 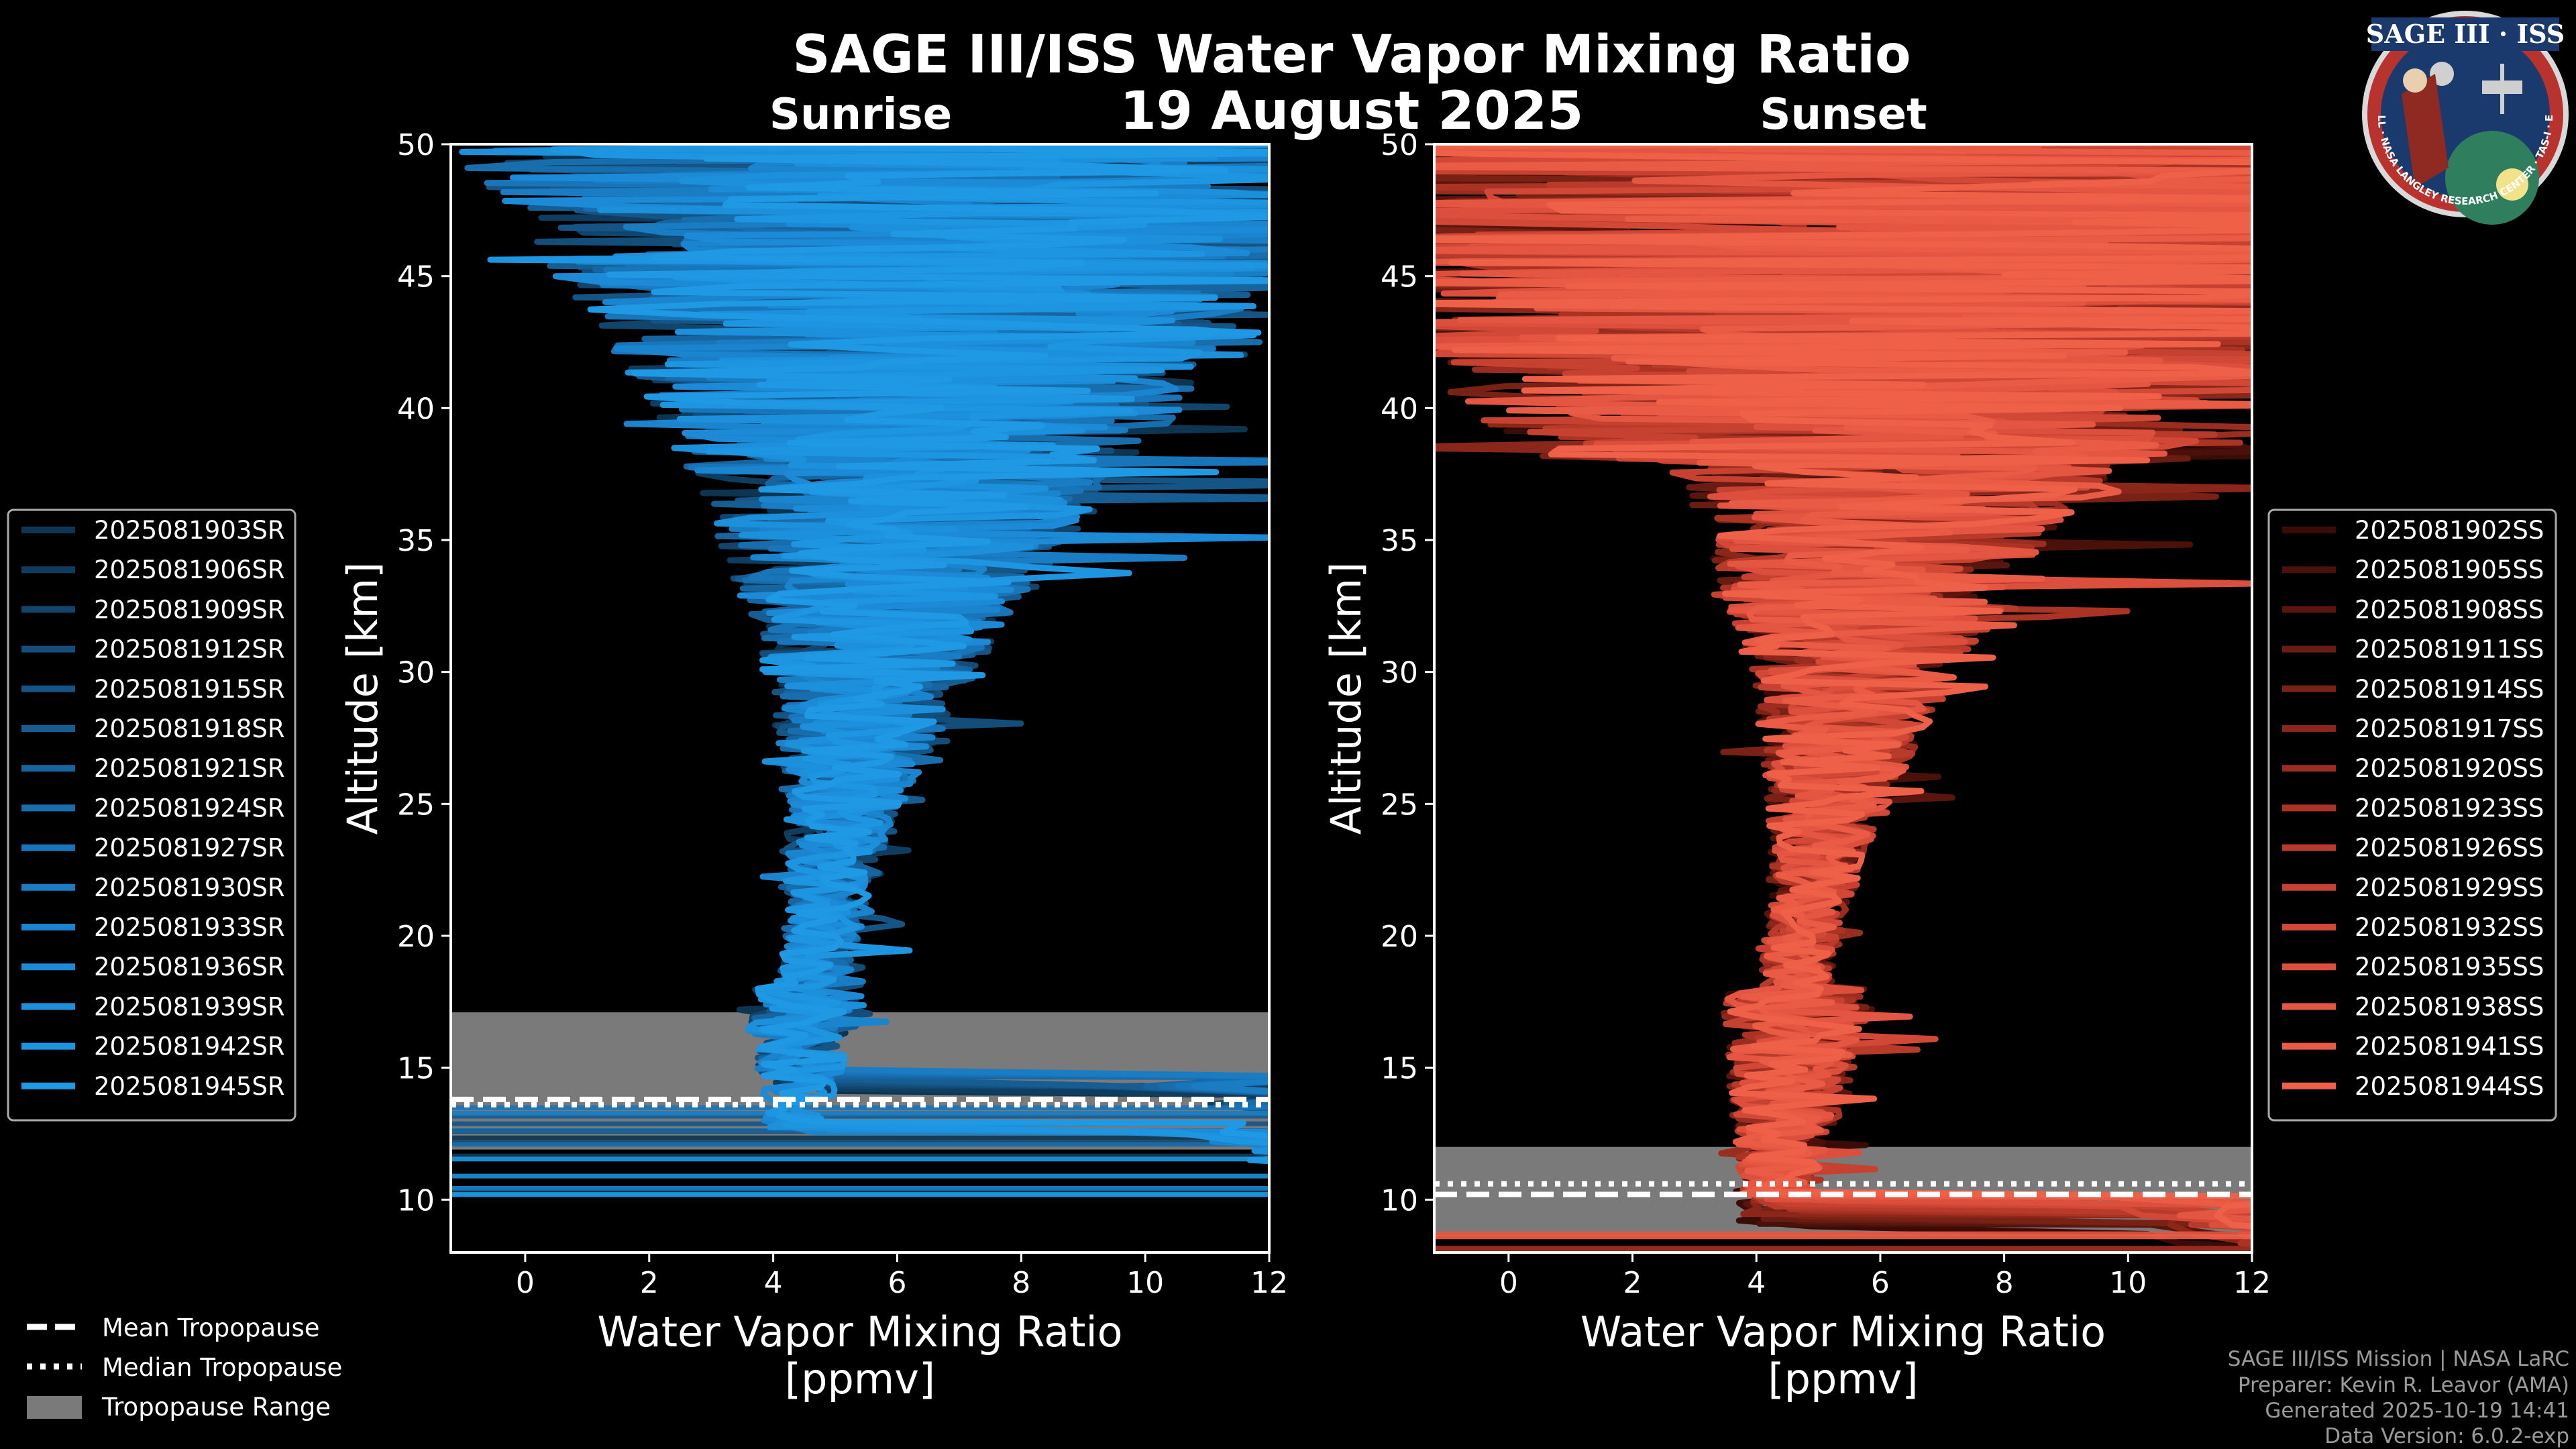 What do you see at coordinates (2449, 967) in the screenshot?
I see `legend-label: 2025081935SS` at bounding box center [2449, 967].